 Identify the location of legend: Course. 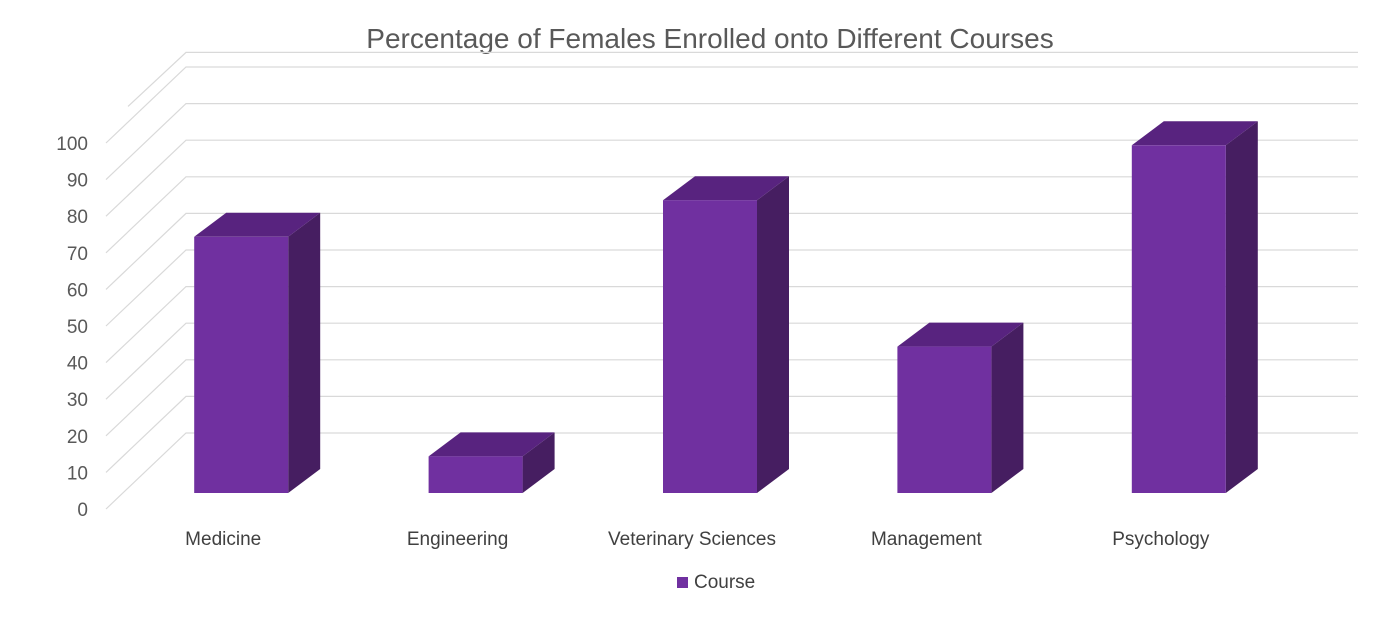
(716, 582).